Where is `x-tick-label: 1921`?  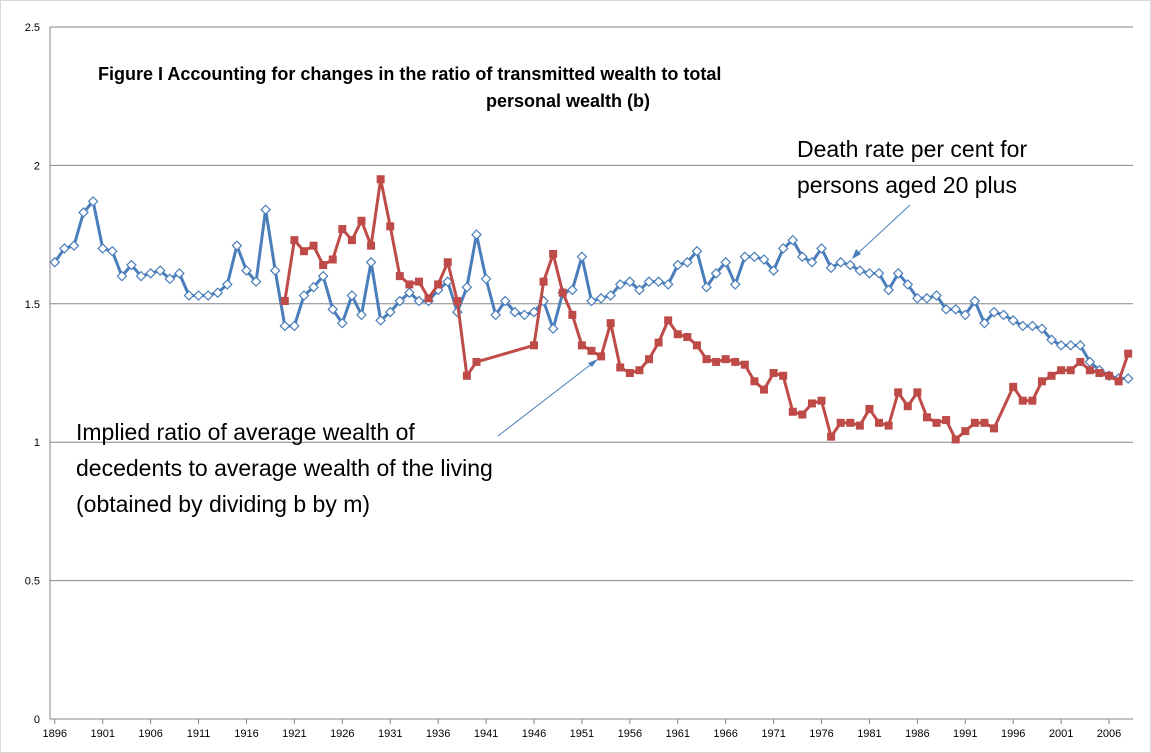
x-tick-label: 1921 is located at coordinates (294, 734).